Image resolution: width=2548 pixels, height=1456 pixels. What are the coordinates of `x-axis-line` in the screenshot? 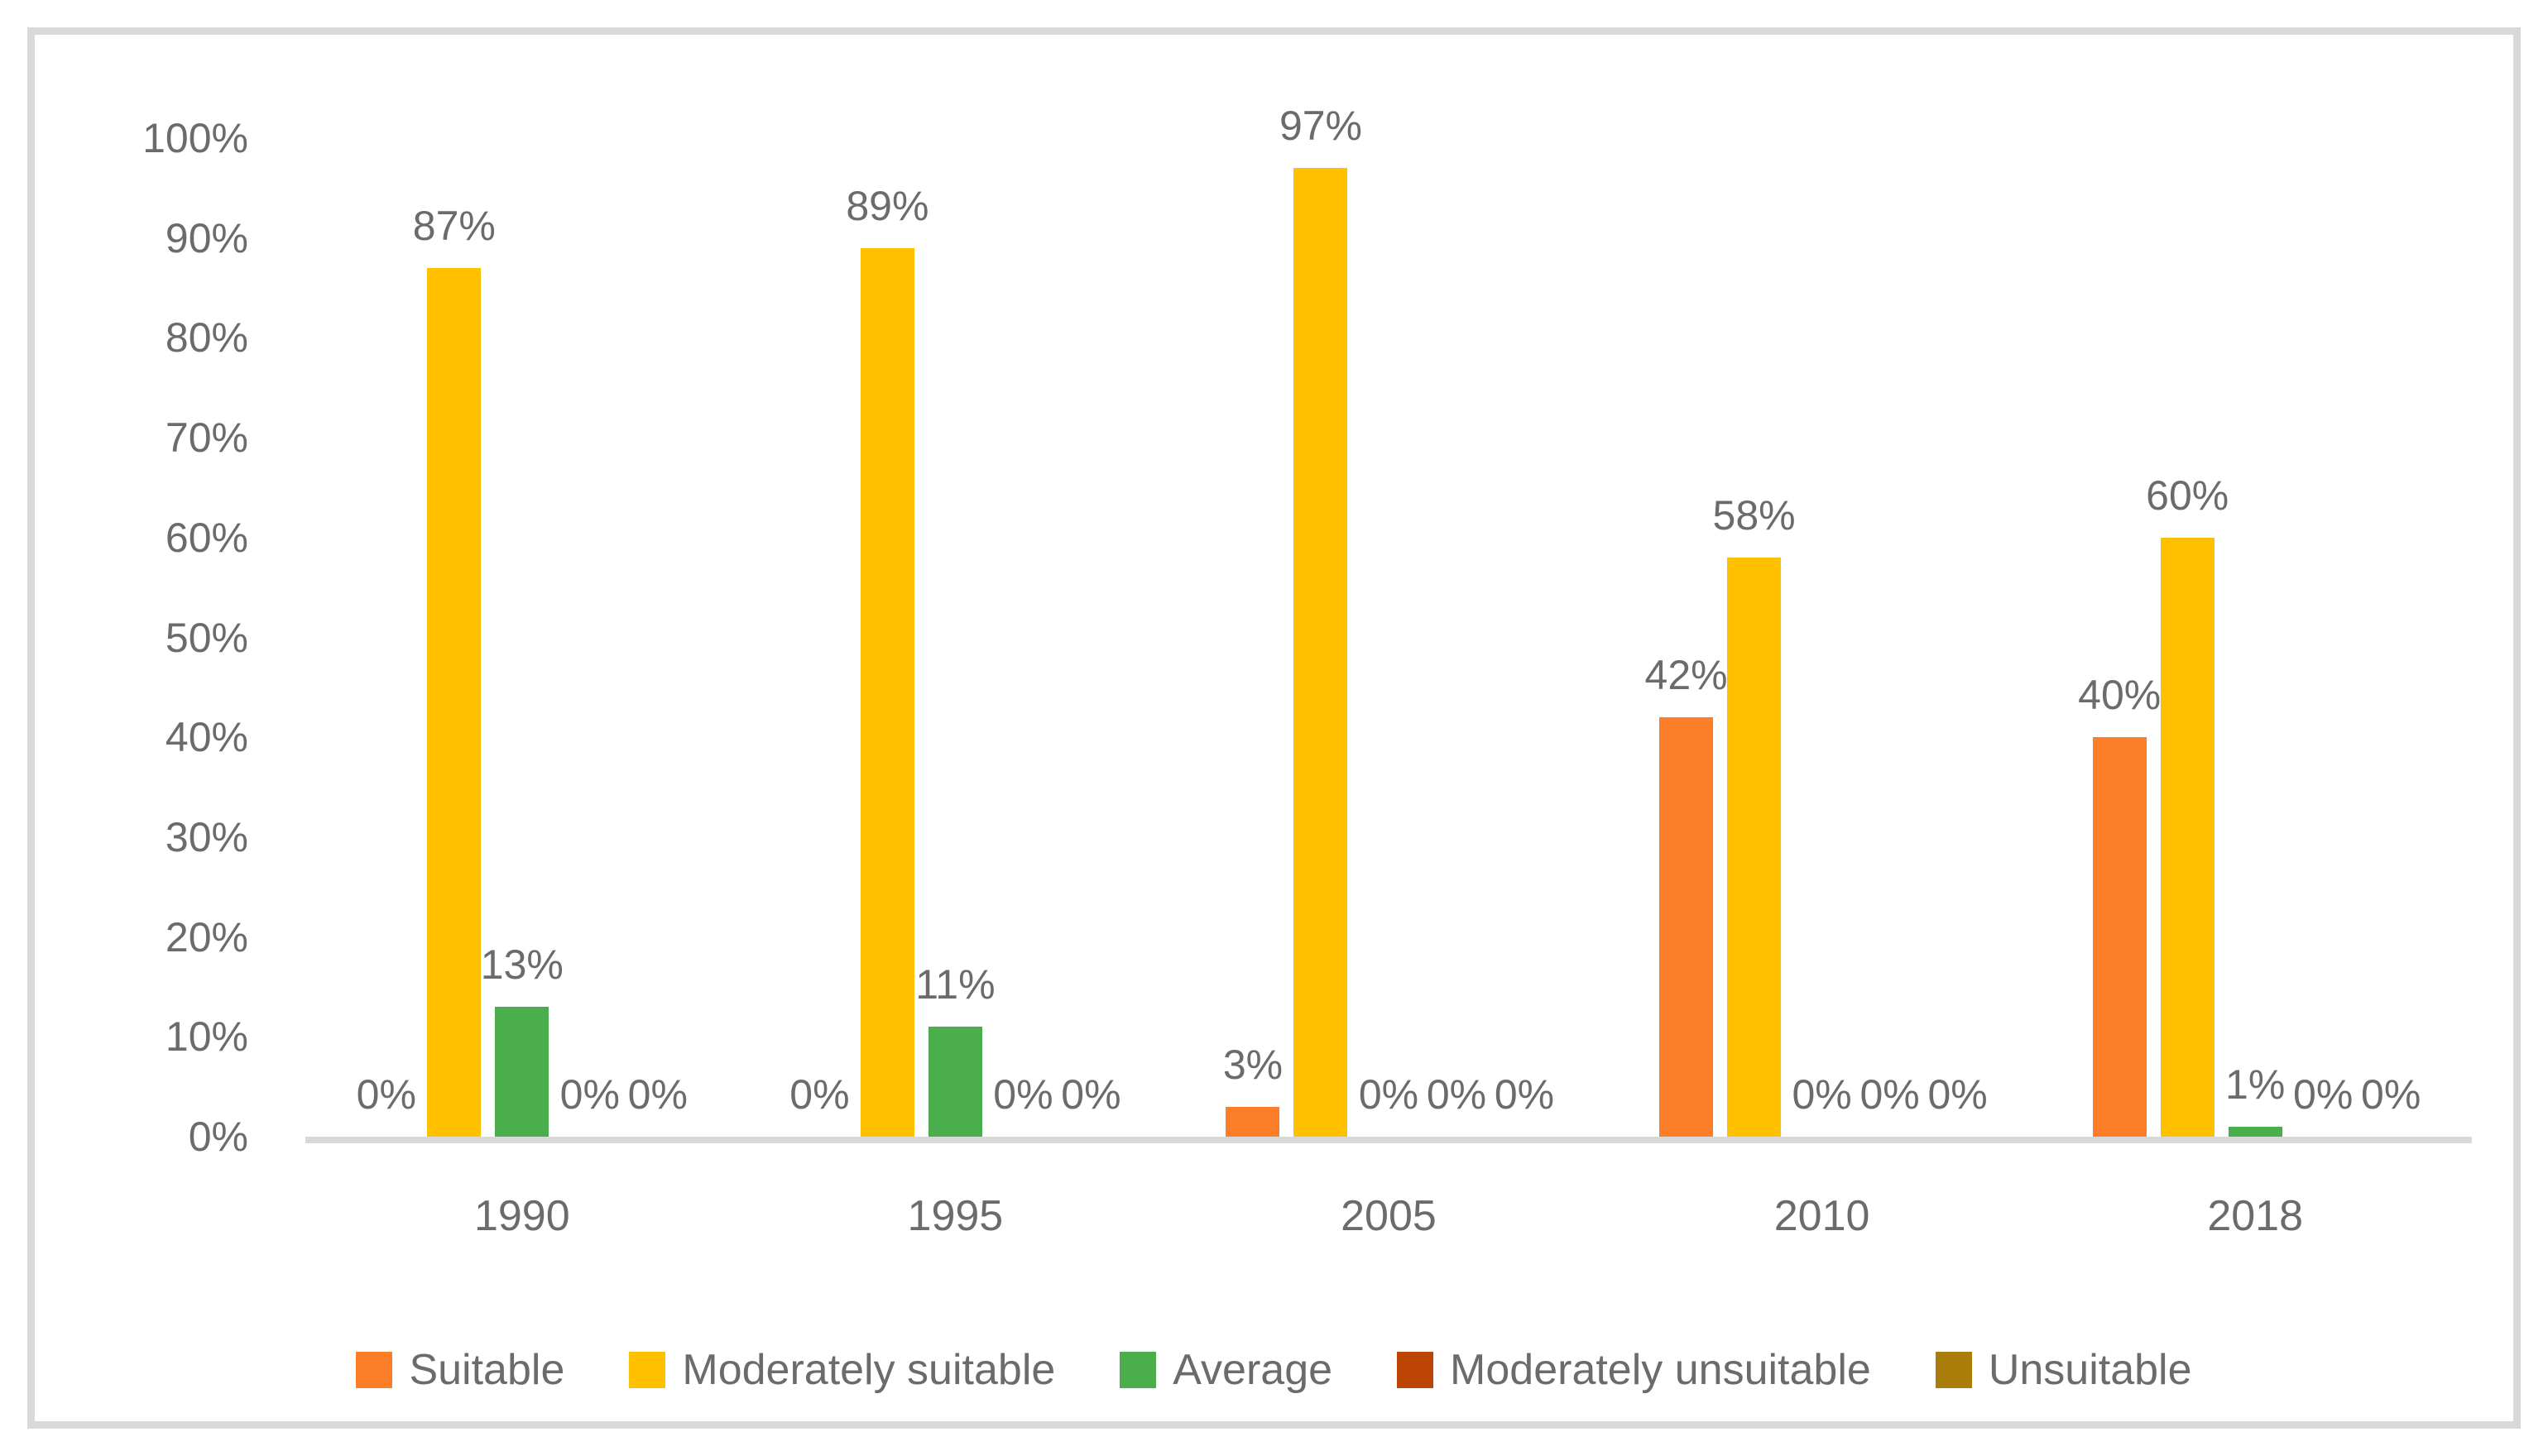 It's located at (1388, 1140).